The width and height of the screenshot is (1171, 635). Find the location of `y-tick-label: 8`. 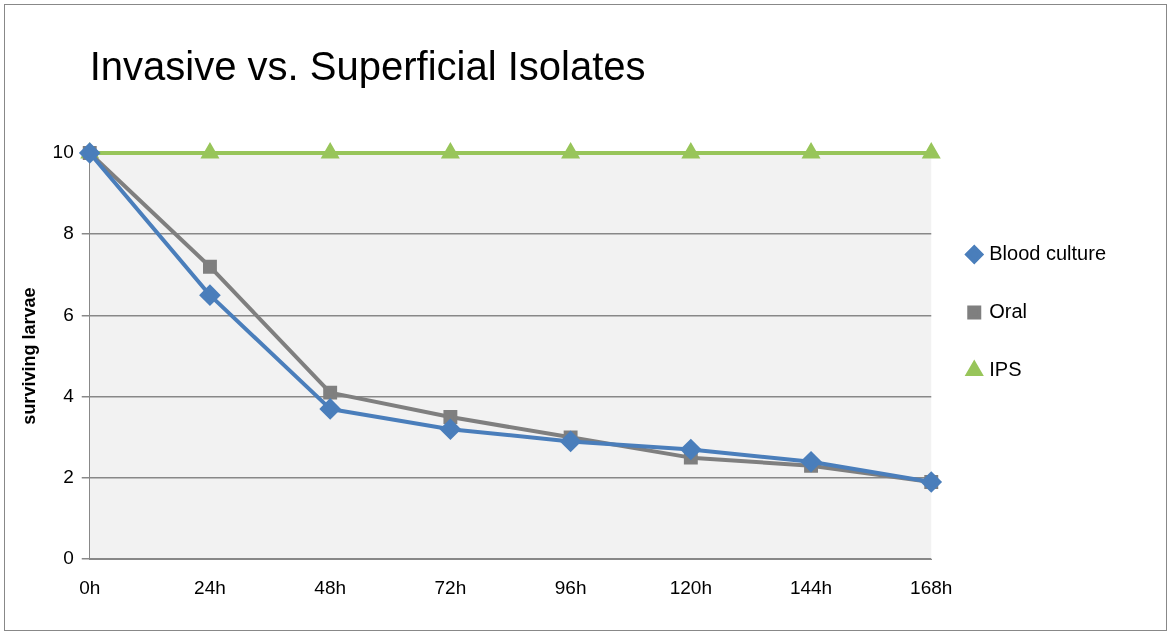

y-tick-label: 8 is located at coordinates (68, 233).